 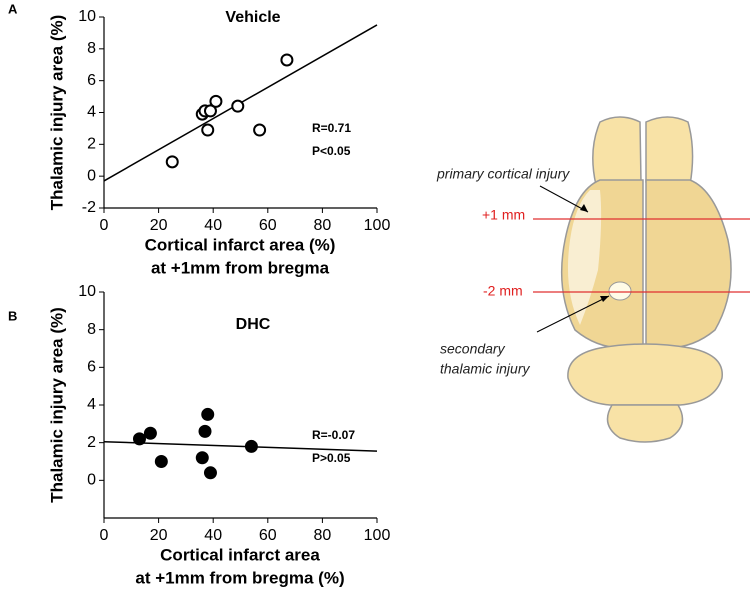 I want to click on x-axis-title: at +1mm from bregma (%), so click(x=239, y=577).